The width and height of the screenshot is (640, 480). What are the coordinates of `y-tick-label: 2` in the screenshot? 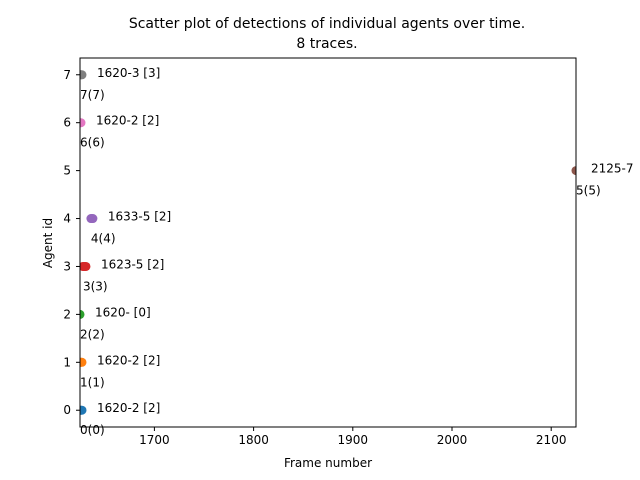 It's located at (67, 314).